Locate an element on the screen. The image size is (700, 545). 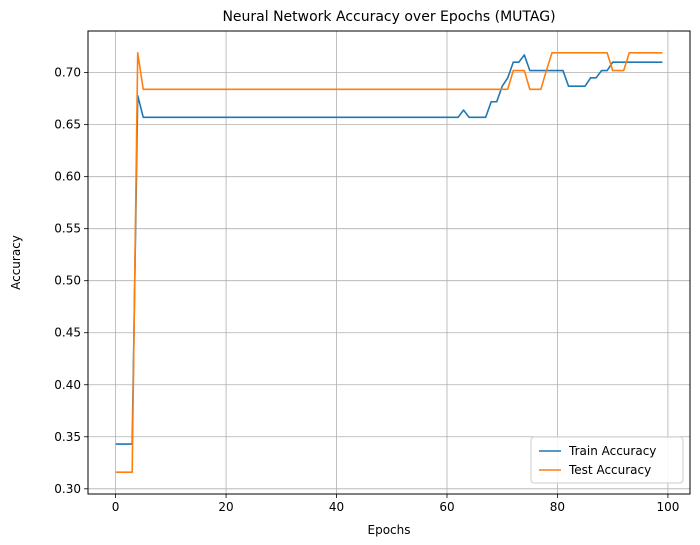
y-tick-label: 0.45 is located at coordinates (67, 333).